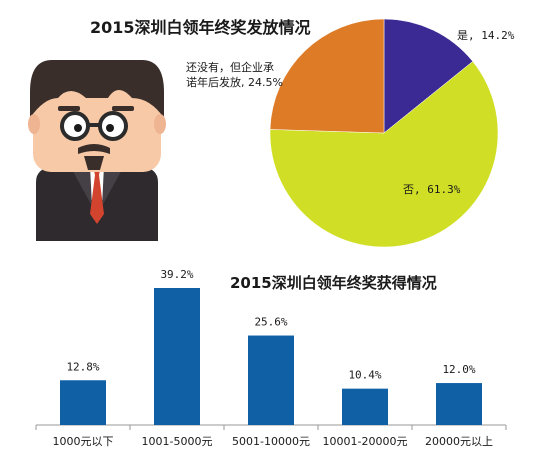  What do you see at coordinates (458, 369) in the screenshot?
I see `bar-value-label-4: 12.0%` at bounding box center [458, 369].